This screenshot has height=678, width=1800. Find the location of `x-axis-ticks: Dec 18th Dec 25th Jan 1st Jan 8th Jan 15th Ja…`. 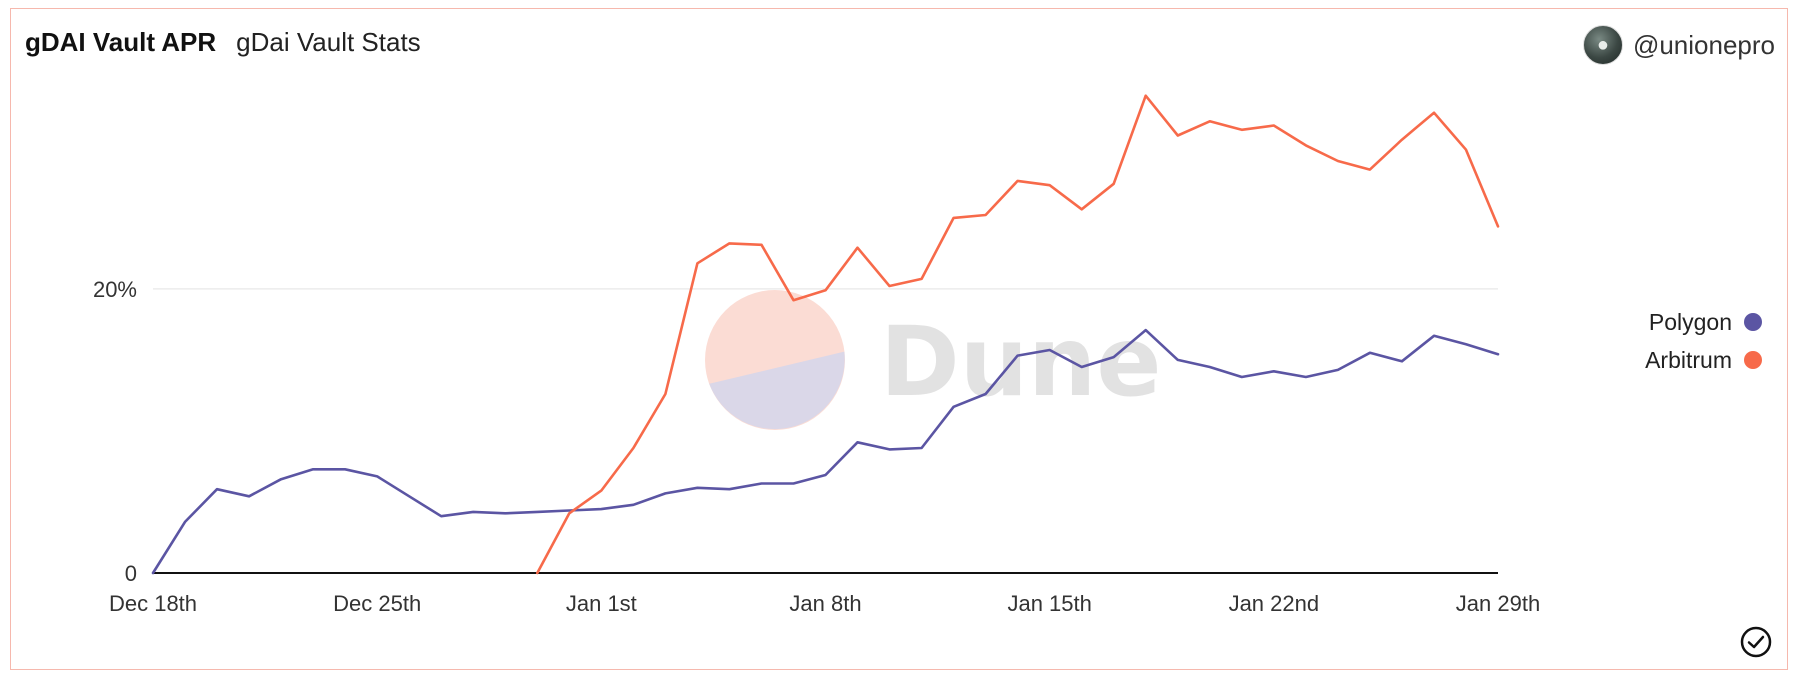

x-axis-ticks: Dec 18th Dec 25th Jan 1st Jan 8th Jan 15th Ja… is located at coordinates (824, 603).